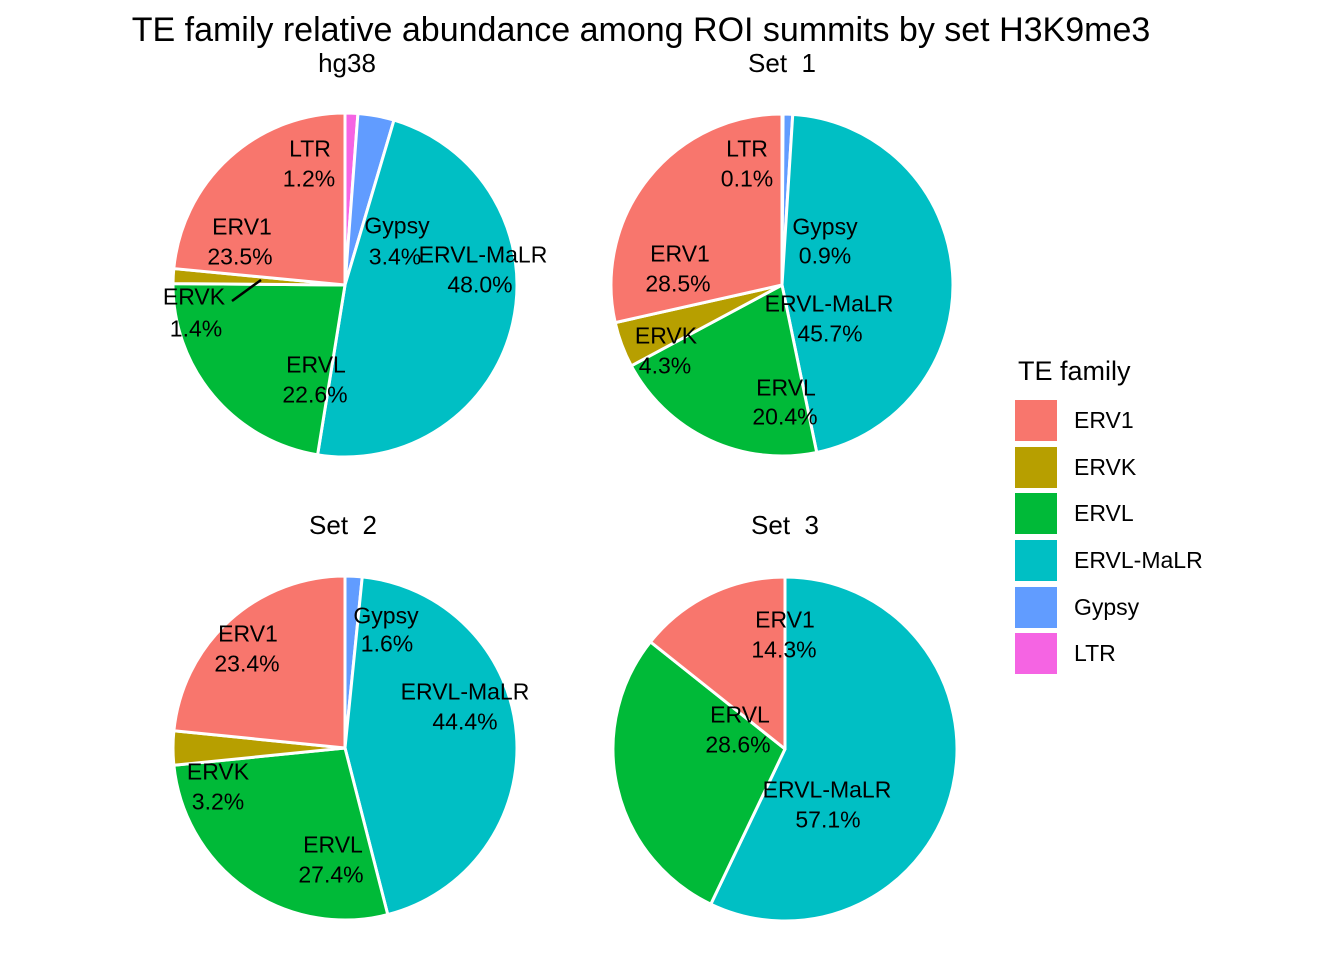  What do you see at coordinates (395, 256) in the screenshot?
I see `slice-label: 3.4%` at bounding box center [395, 256].